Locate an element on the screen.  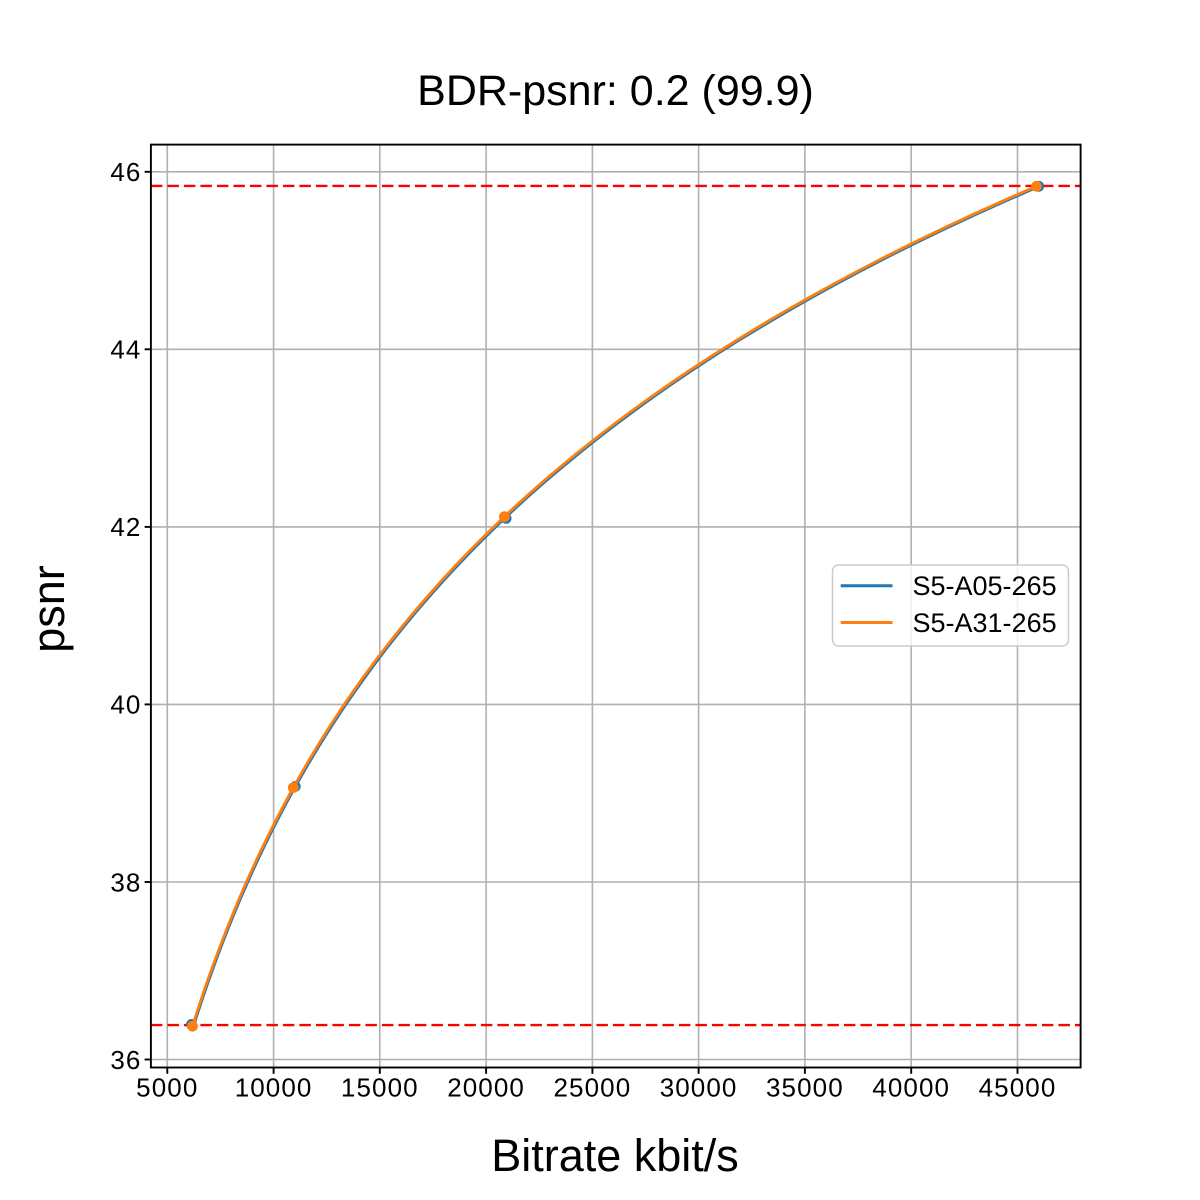
svg-text: 44 is located at coordinates (125, 350).